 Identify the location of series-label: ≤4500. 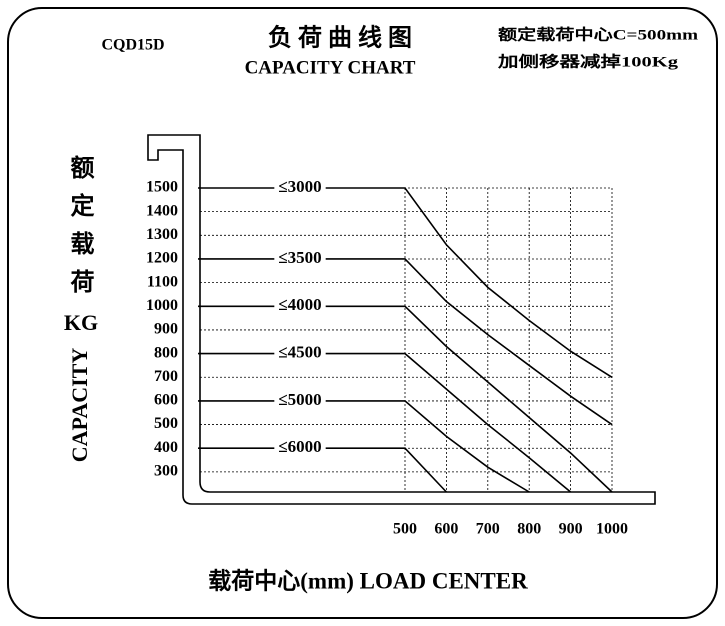
(299, 352).